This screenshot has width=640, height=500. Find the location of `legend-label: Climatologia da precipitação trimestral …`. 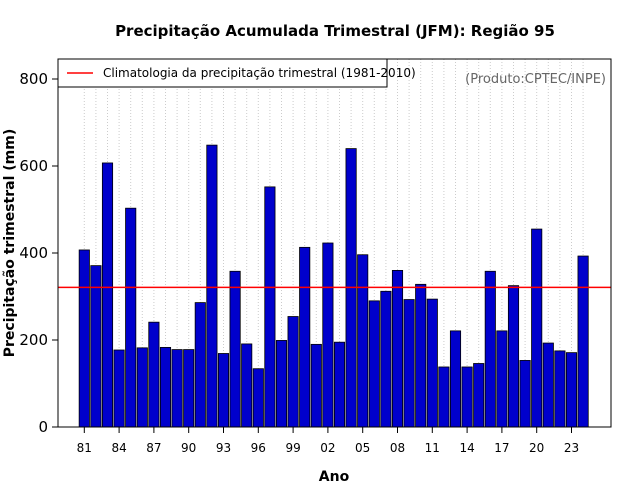

legend-label: Climatologia da precipitação trimestral … is located at coordinates (259, 73).